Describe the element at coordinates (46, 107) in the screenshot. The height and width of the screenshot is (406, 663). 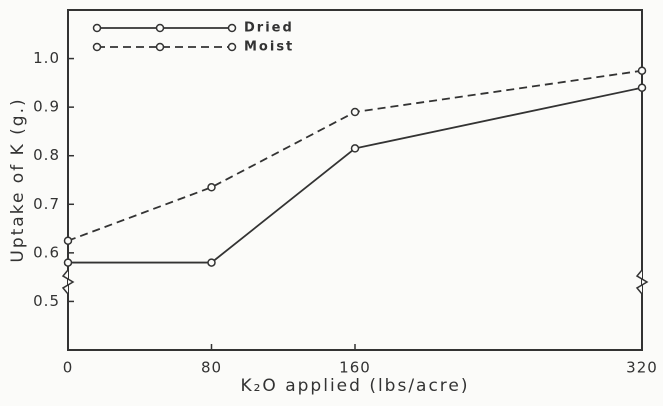
I see `y-tick-label: 0.9` at that location.